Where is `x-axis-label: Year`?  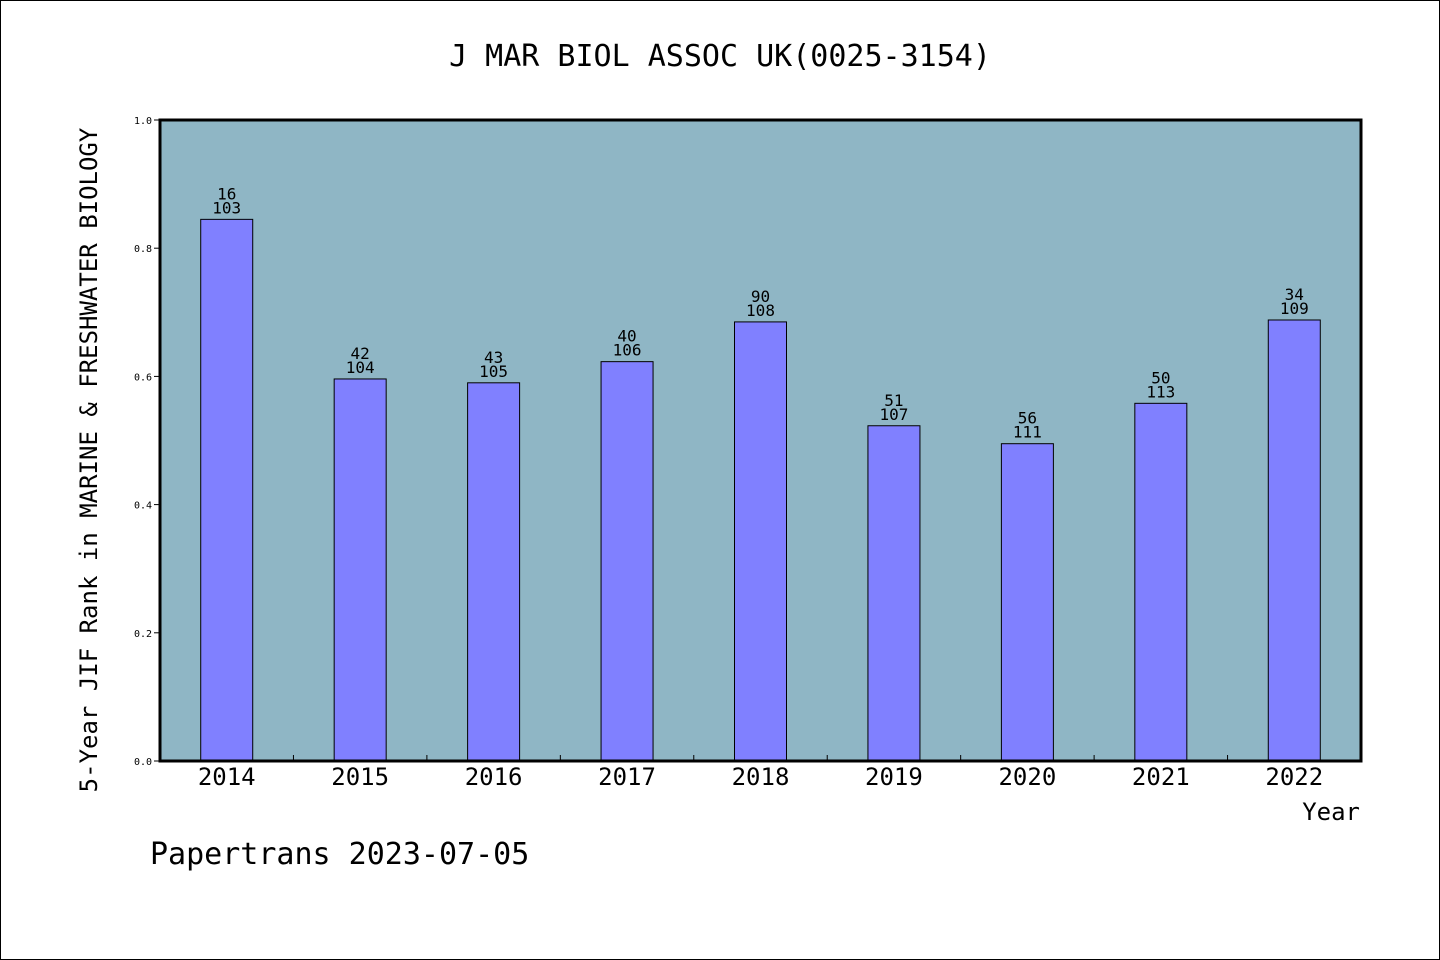
x-axis-label: Year is located at coordinates (1331, 812).